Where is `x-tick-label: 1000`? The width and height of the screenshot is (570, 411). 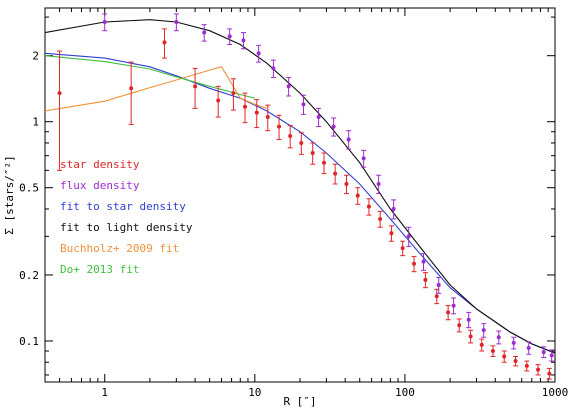
x-tick-label: 1000 is located at coordinates (555, 392).